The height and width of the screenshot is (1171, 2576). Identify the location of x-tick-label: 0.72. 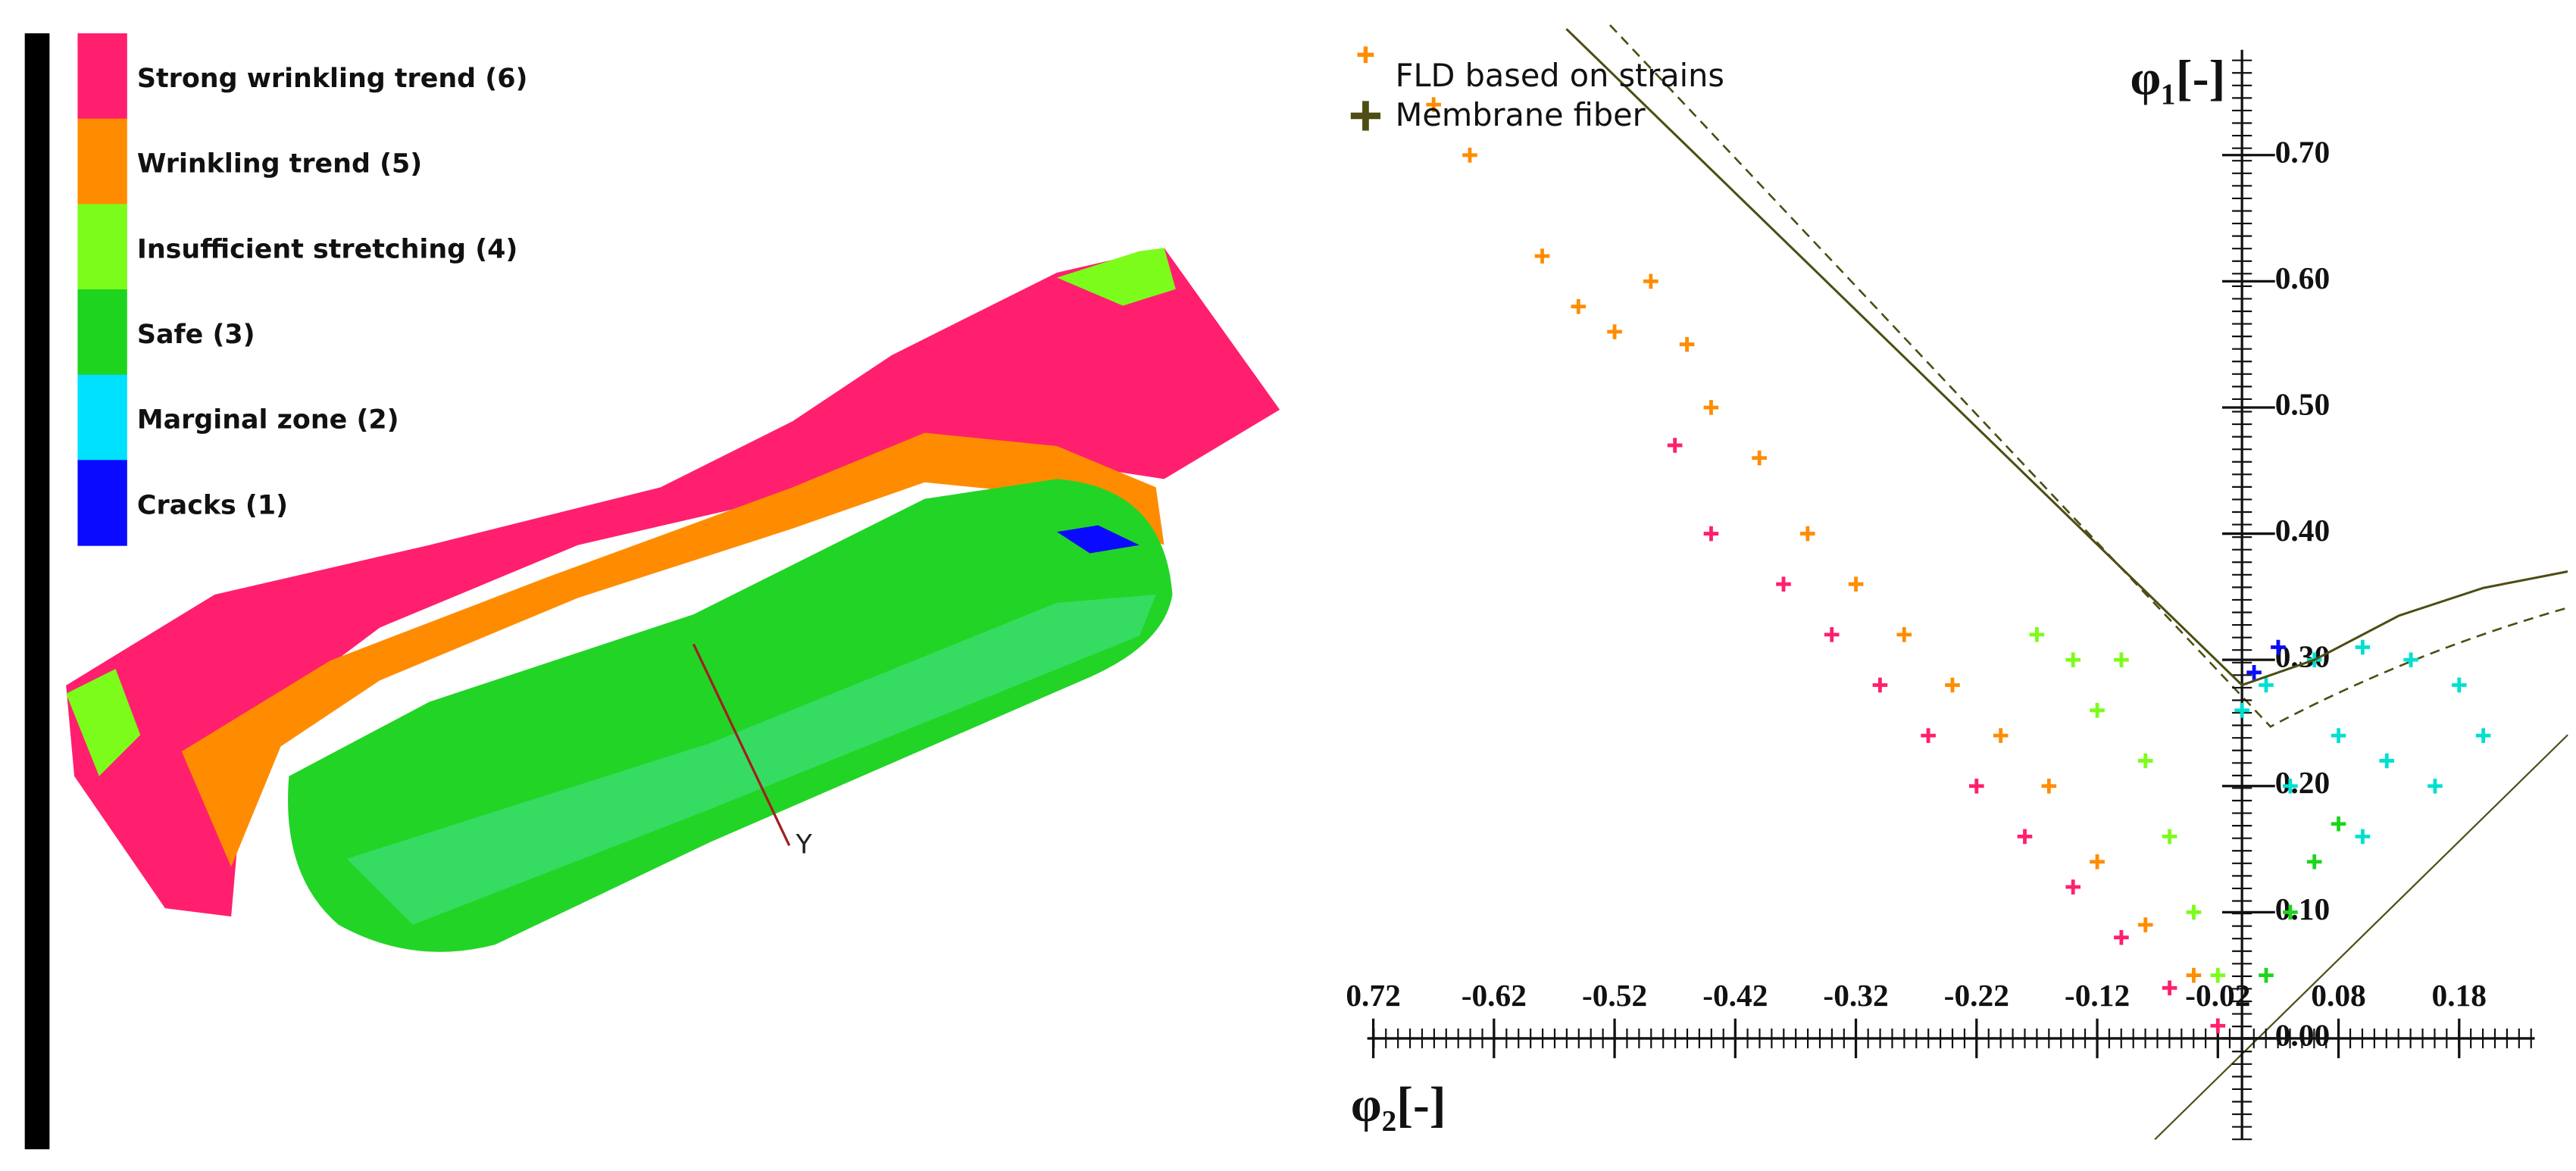
(1373, 995).